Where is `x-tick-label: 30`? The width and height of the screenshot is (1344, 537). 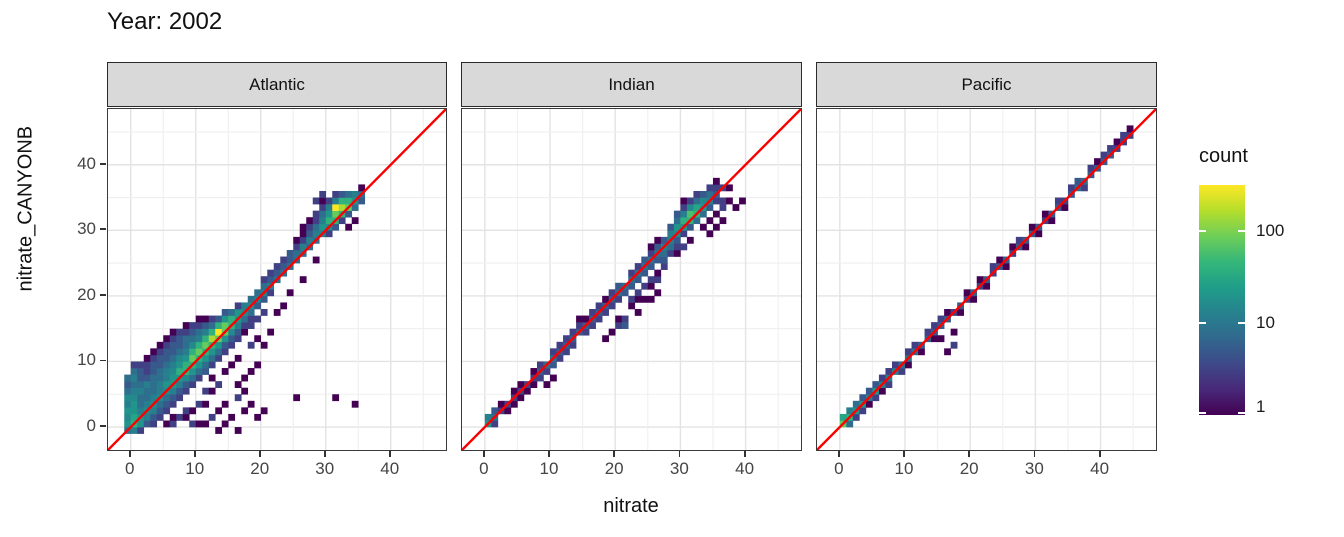 x-tick-label: 30 is located at coordinates (679, 468).